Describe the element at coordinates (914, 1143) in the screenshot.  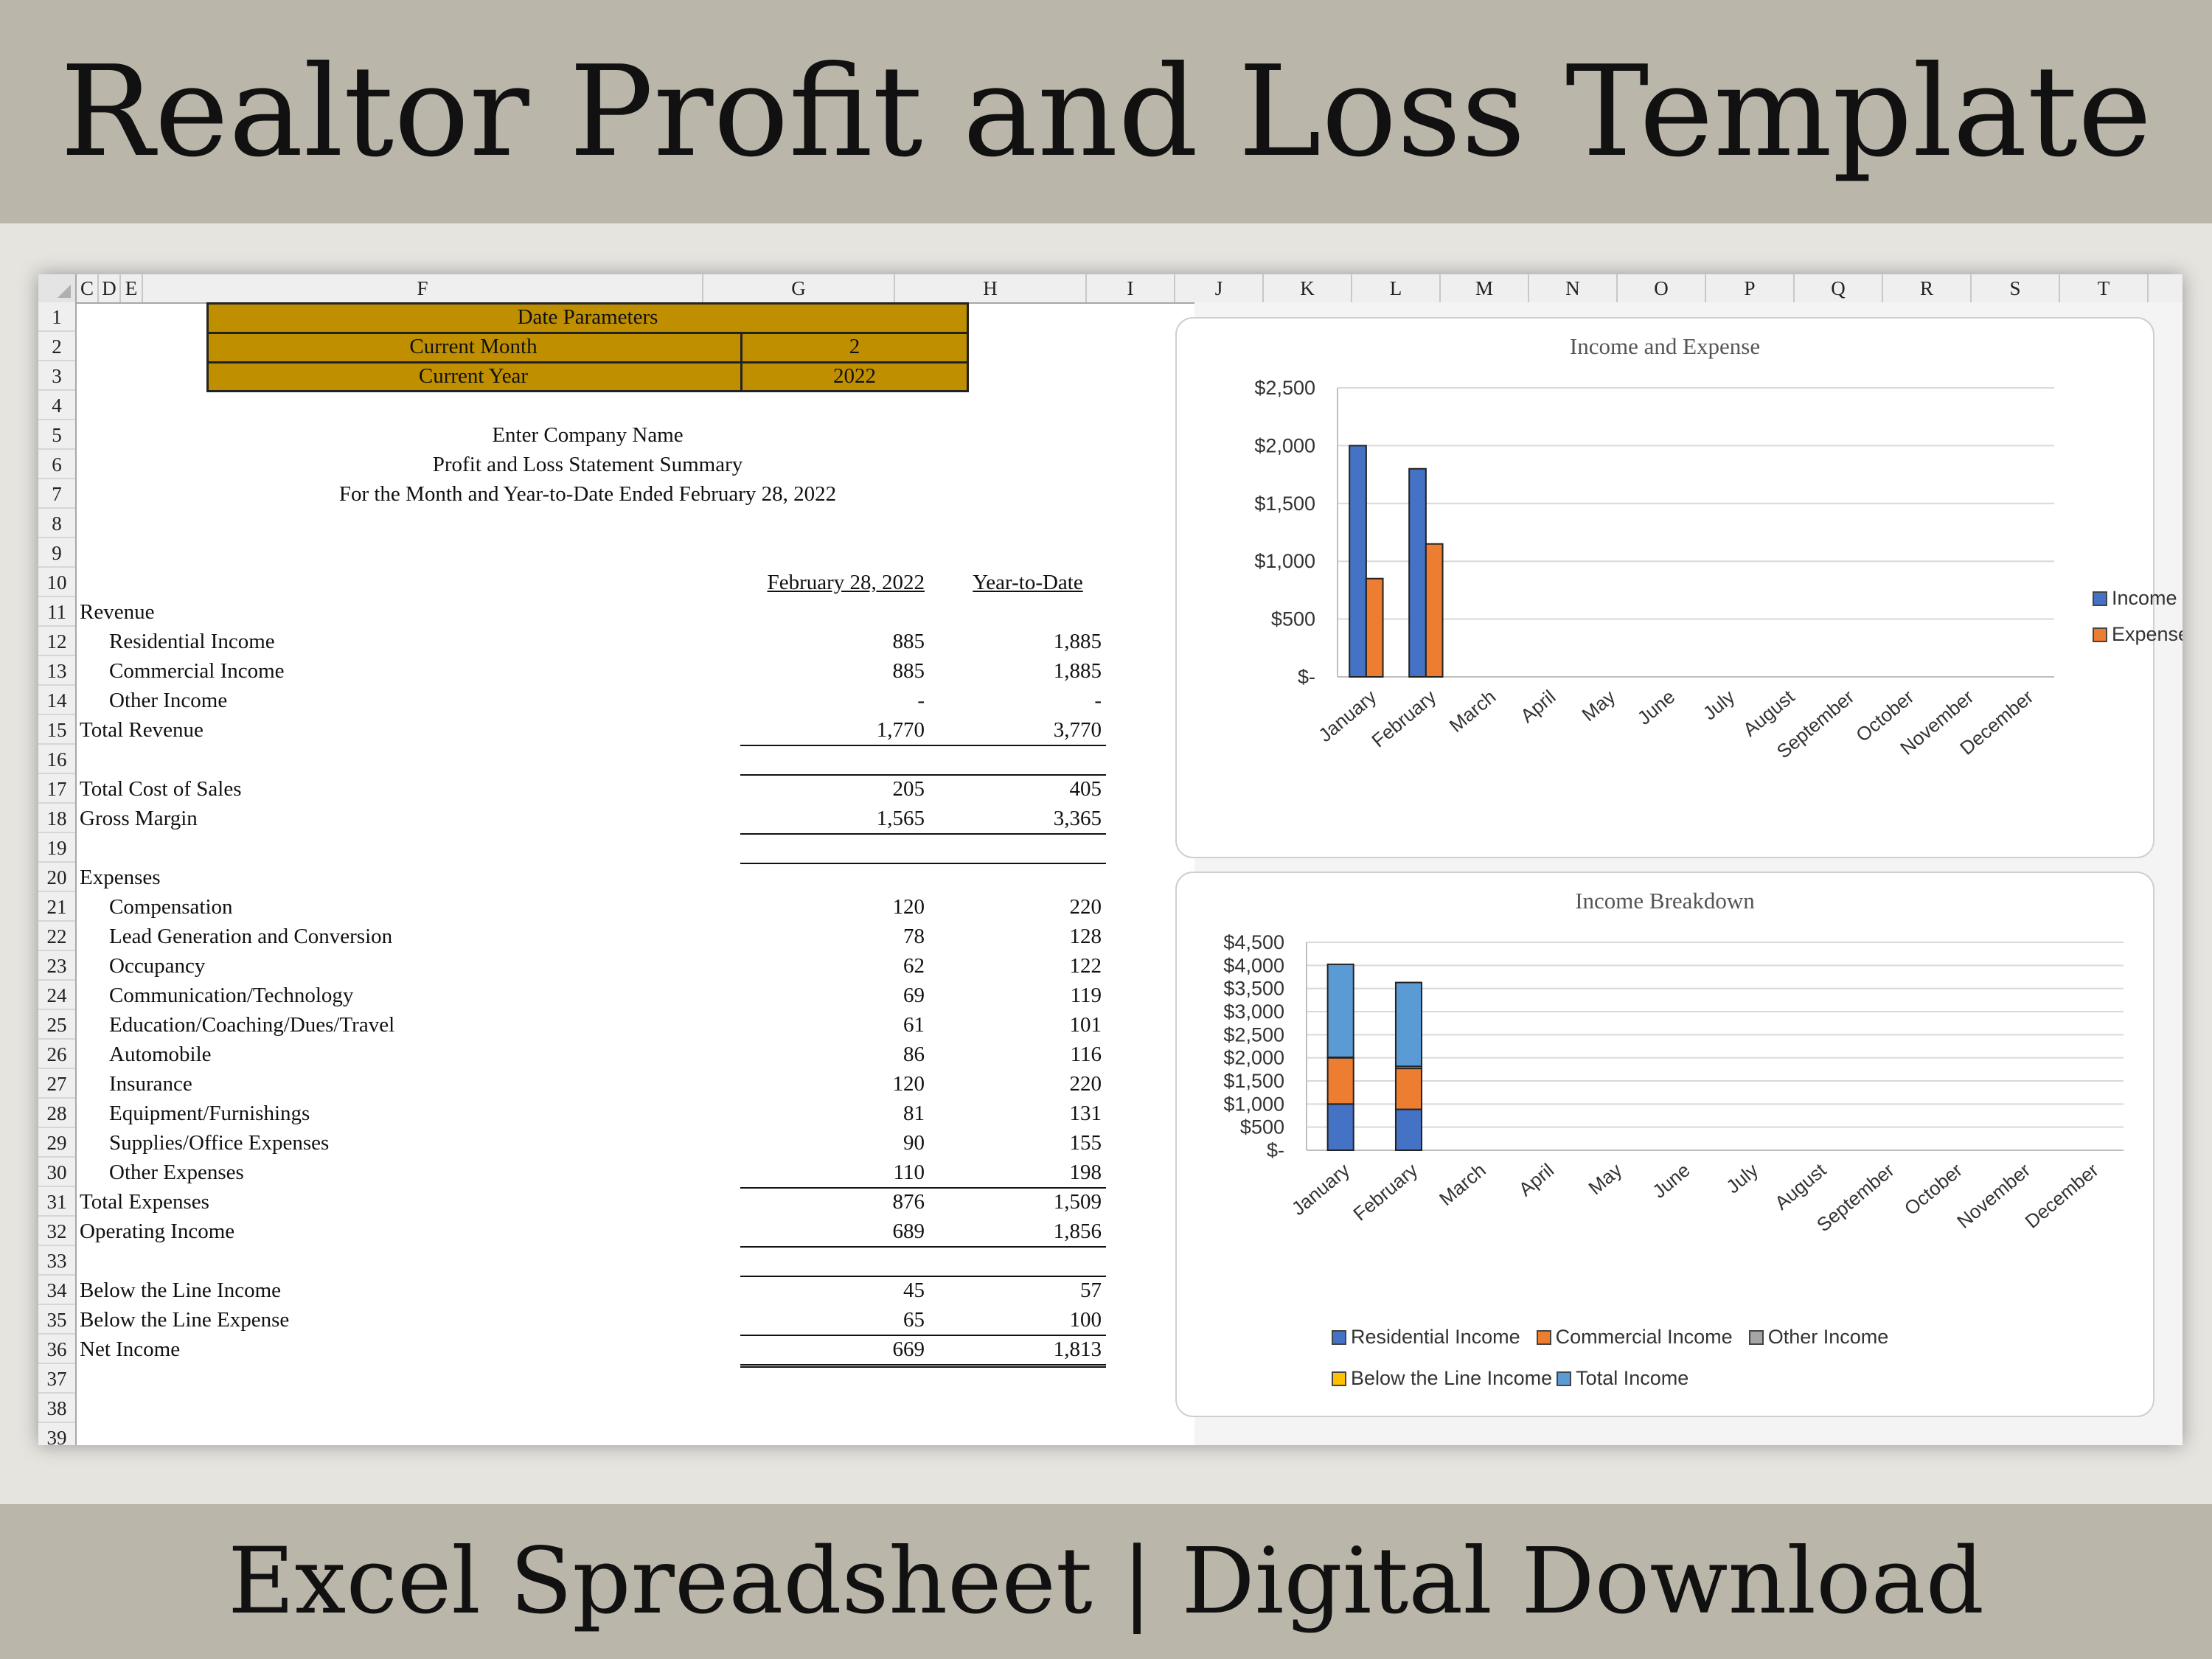
I see `line-value-month: 90` at that location.